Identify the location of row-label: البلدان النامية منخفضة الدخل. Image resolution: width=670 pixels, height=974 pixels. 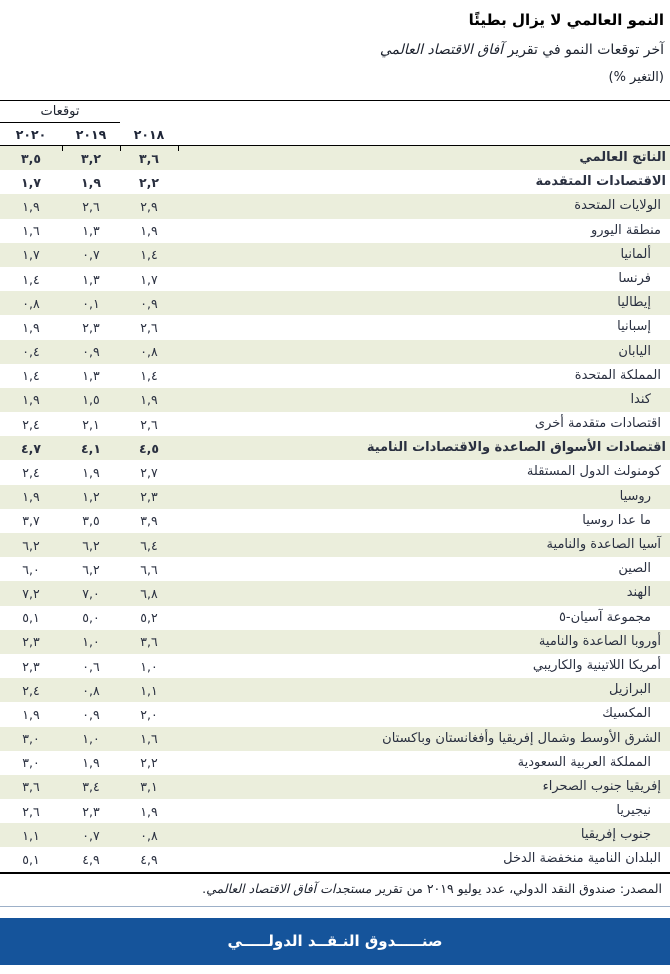
(582, 859).